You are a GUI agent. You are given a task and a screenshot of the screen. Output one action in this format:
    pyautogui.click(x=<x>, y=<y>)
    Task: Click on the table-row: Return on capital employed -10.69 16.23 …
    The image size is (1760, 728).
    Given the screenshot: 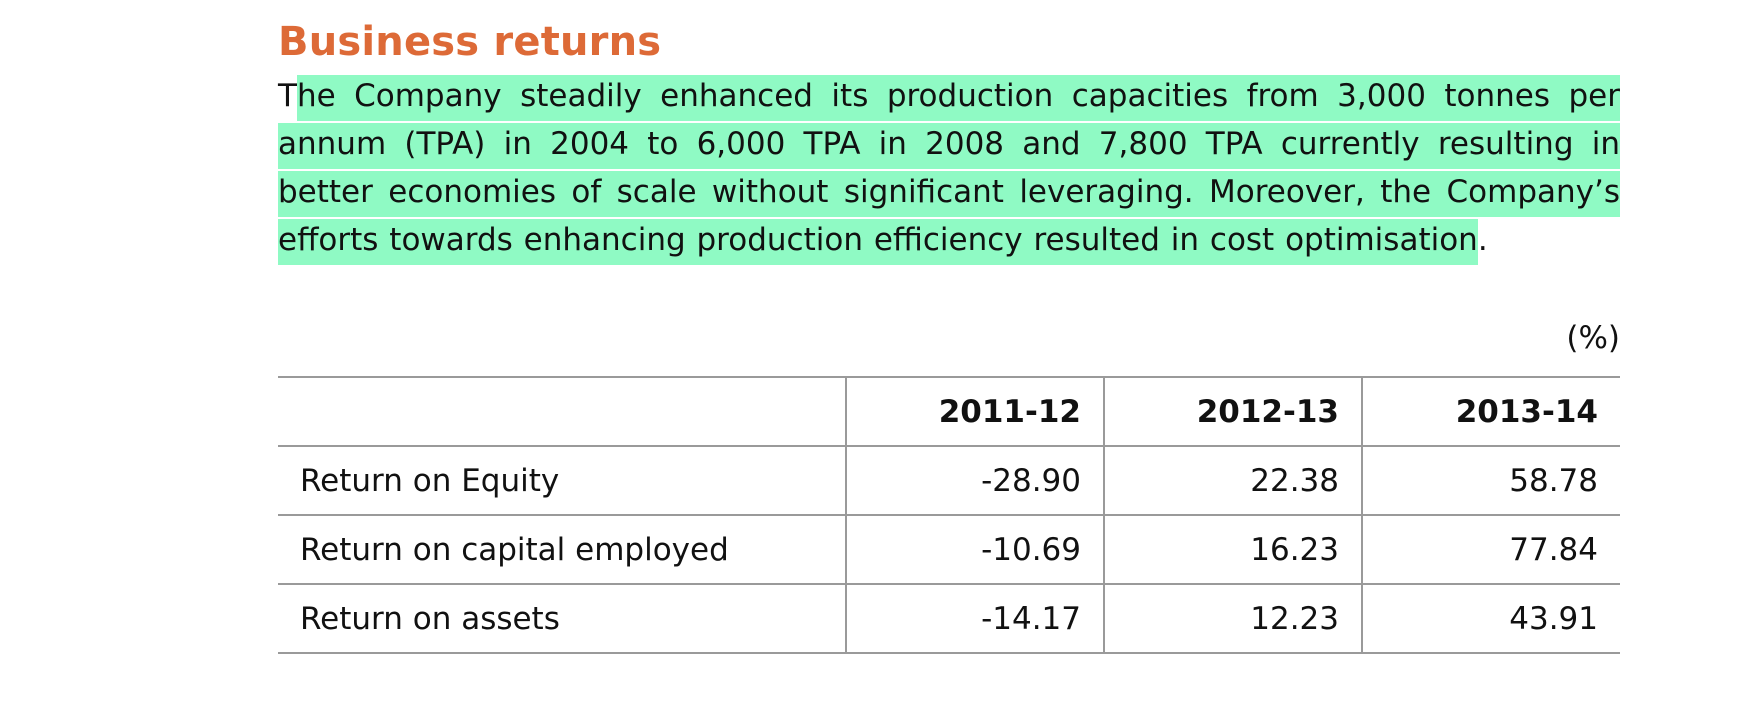 What is the action you would take?
    pyautogui.click(x=949, y=549)
    